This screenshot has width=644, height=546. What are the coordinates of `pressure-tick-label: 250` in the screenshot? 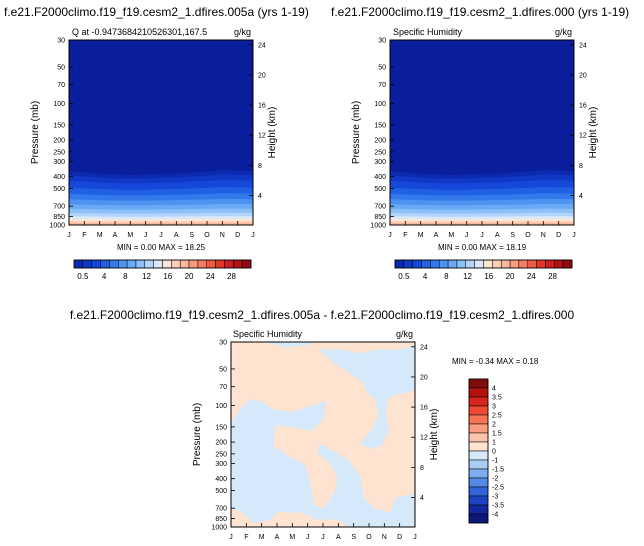 It's located at (59, 152).